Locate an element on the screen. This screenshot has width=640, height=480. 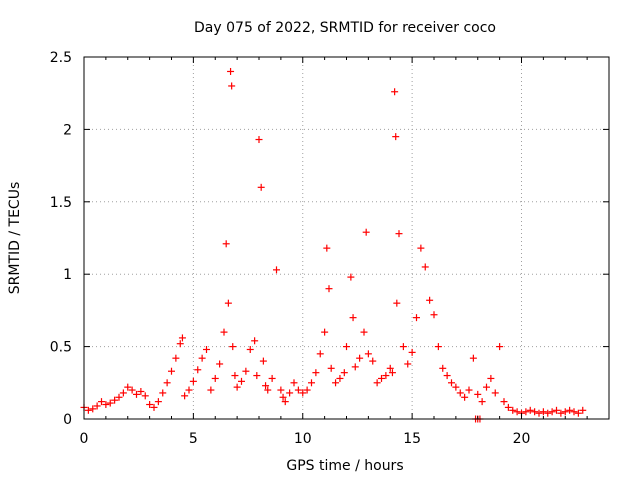
x-tick-label: 0 is located at coordinates (84, 439).